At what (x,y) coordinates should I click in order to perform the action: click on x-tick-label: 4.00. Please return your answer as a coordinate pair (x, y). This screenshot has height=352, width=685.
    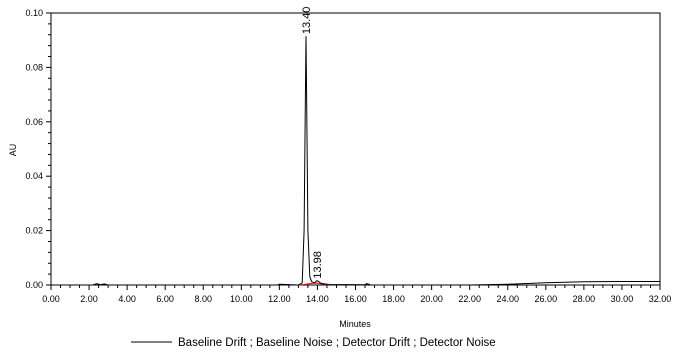
    Looking at the image, I should click on (127, 299).